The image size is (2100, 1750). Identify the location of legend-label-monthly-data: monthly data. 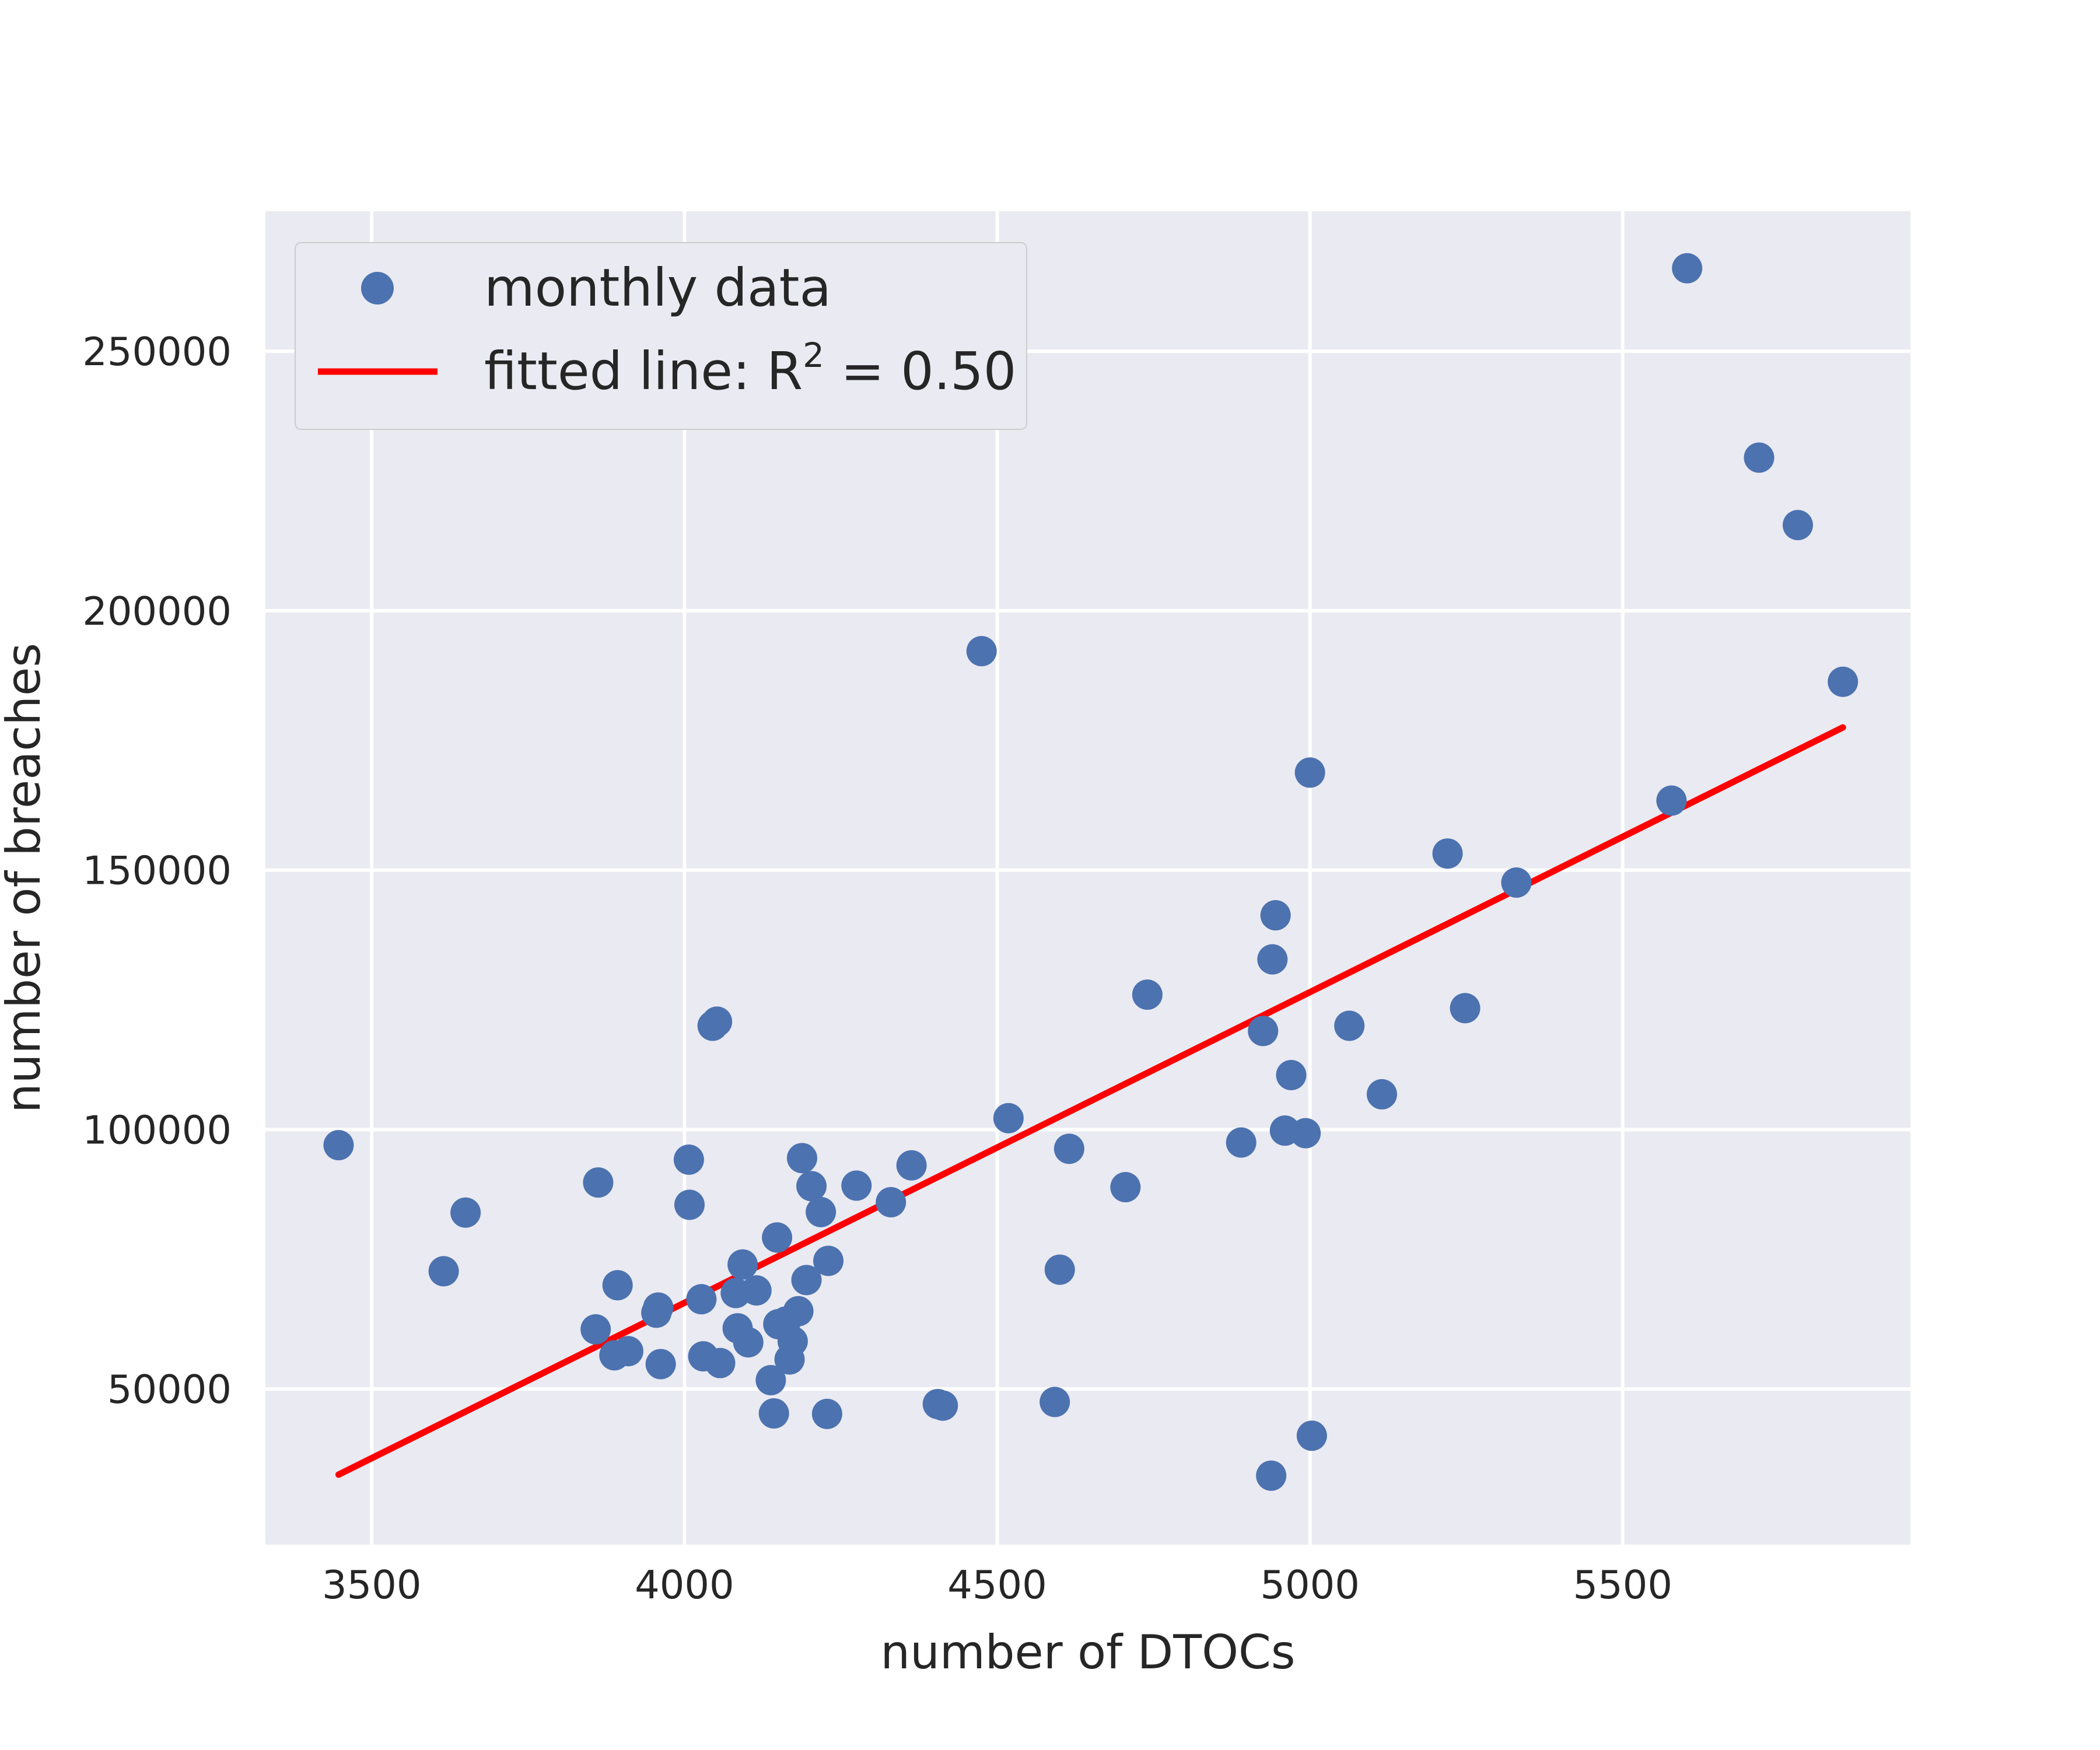
(657, 287).